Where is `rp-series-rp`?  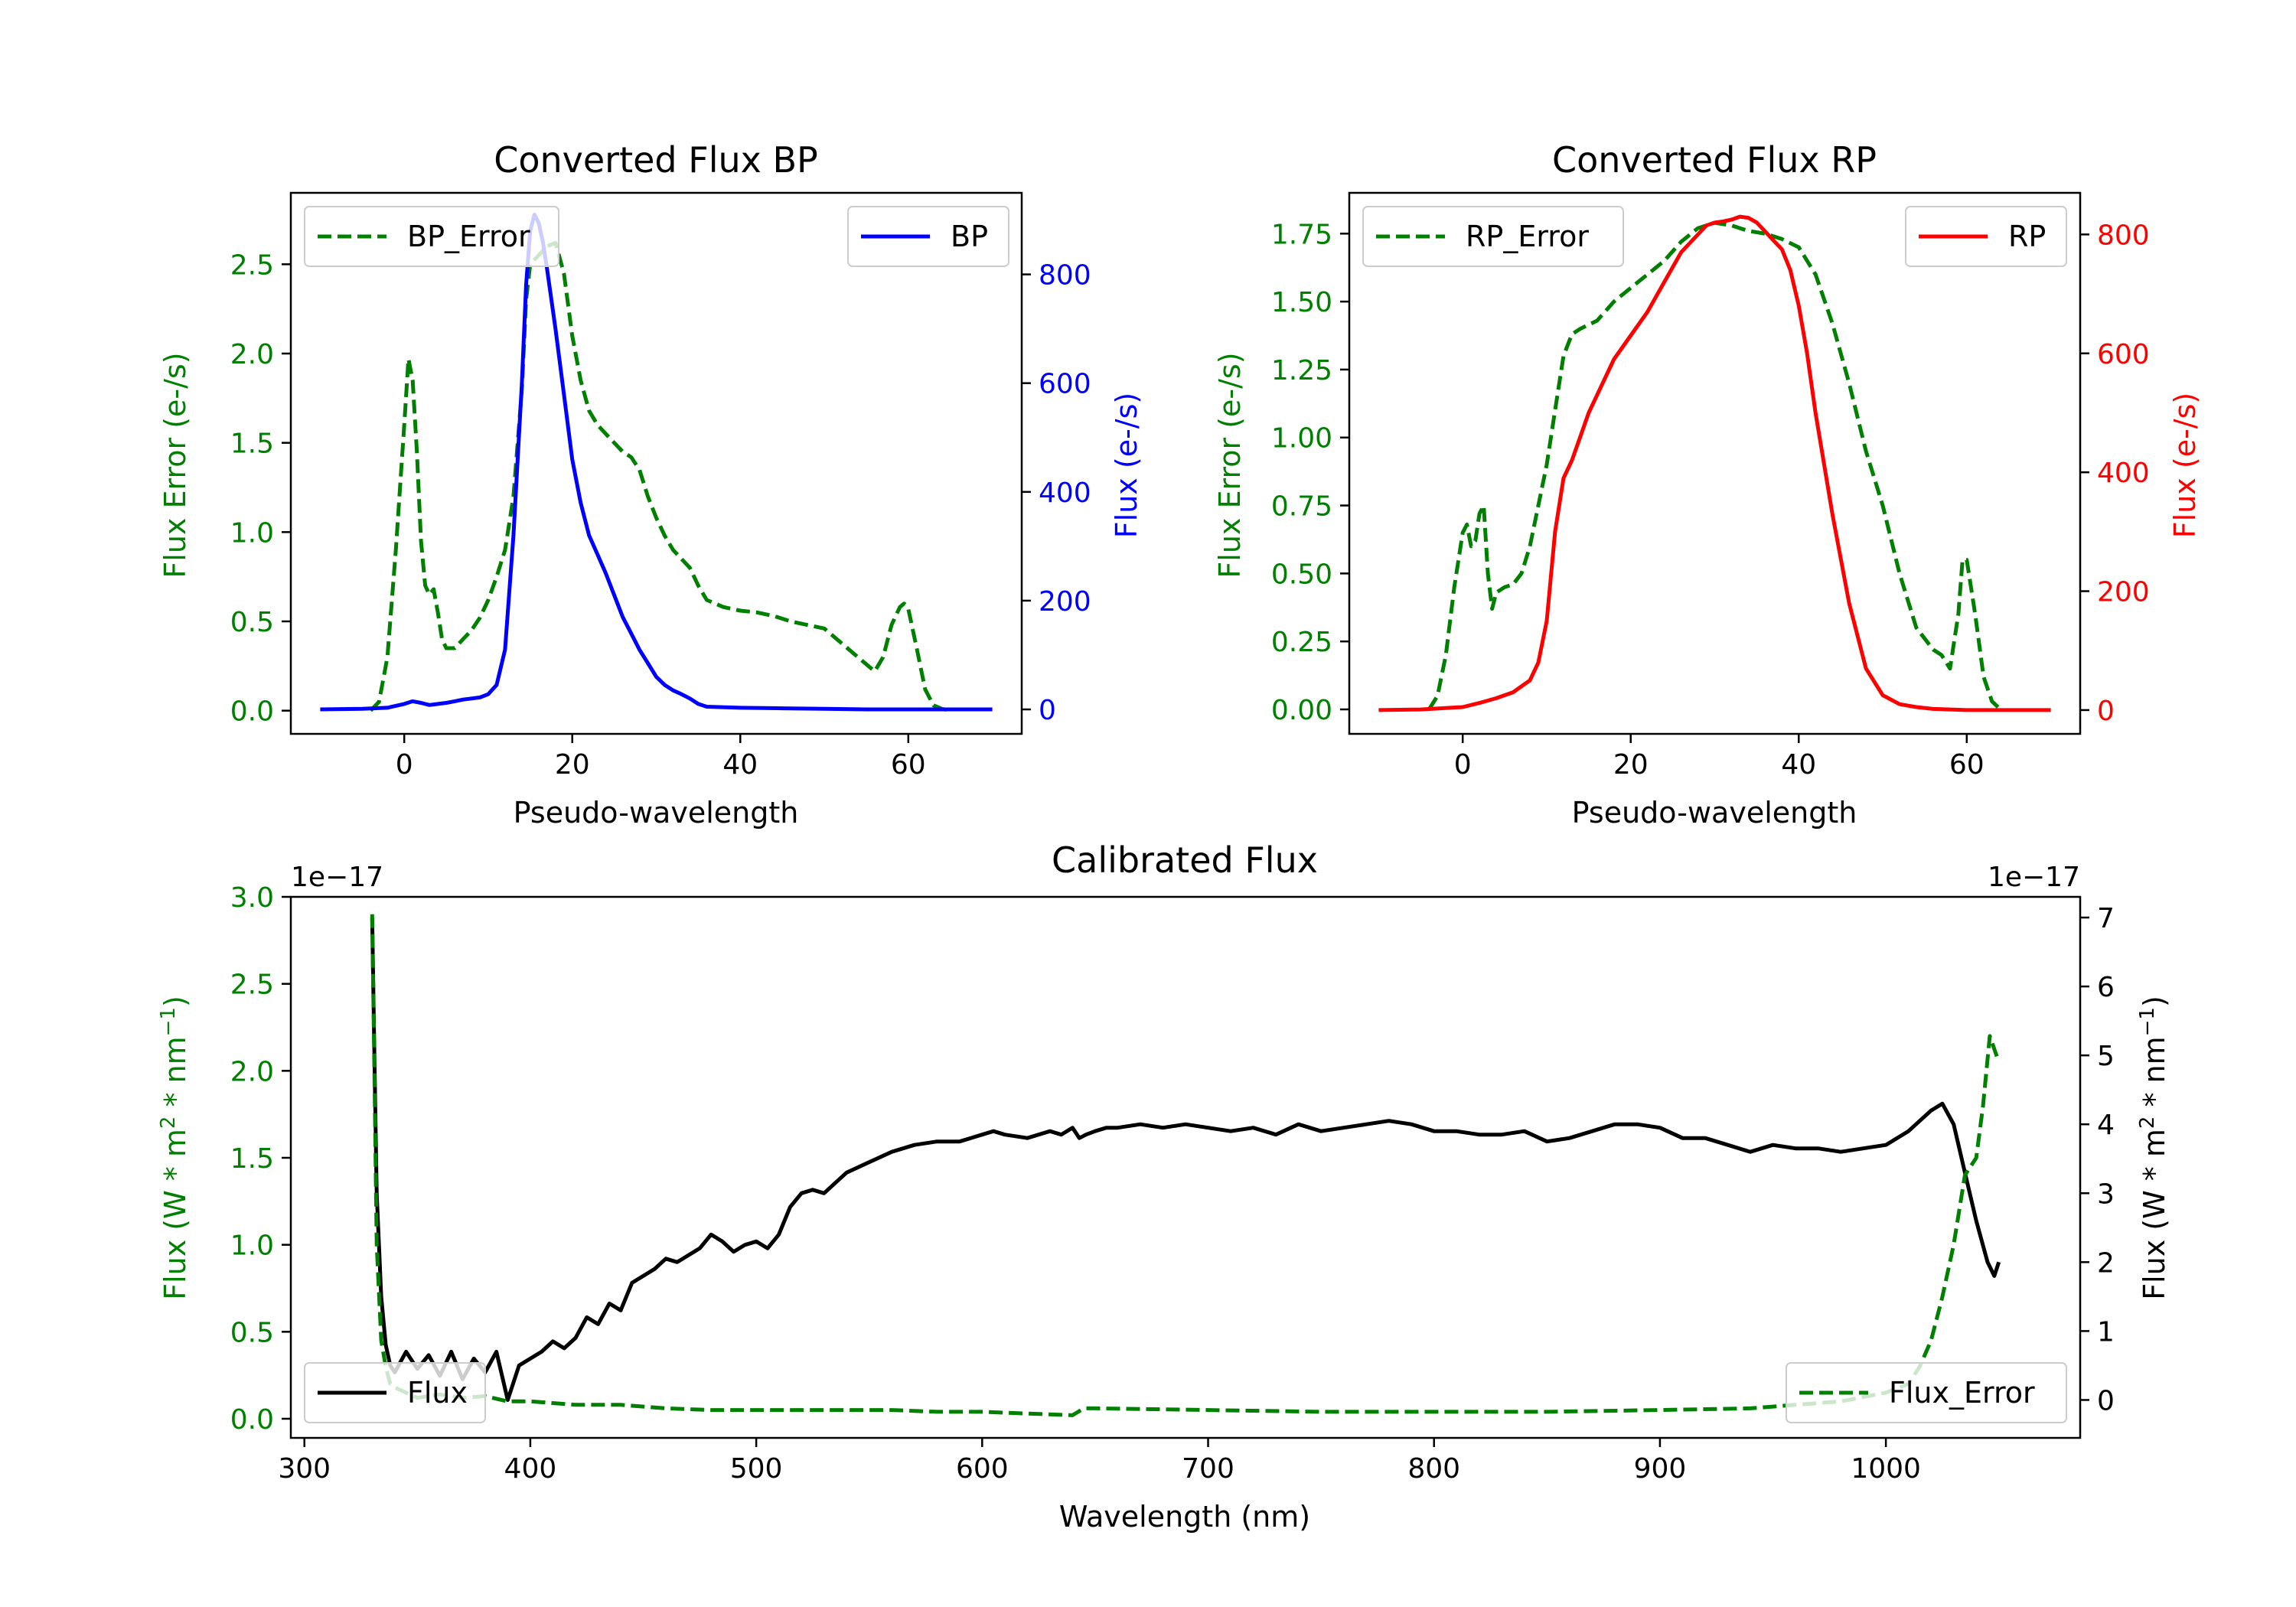 rp-series-rp is located at coordinates (1714, 463).